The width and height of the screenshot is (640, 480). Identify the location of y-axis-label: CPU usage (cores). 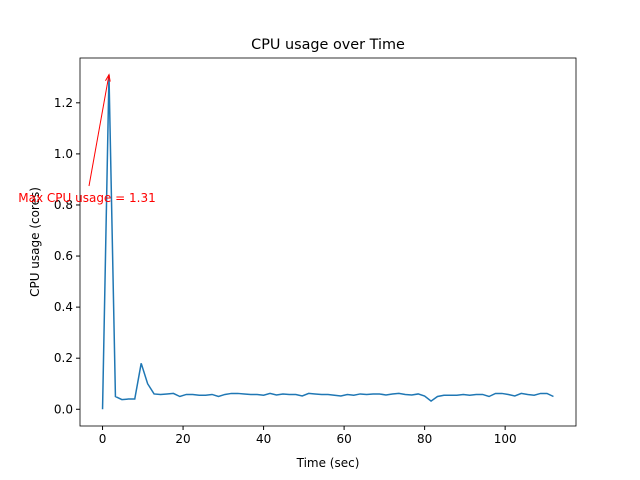
(35, 242).